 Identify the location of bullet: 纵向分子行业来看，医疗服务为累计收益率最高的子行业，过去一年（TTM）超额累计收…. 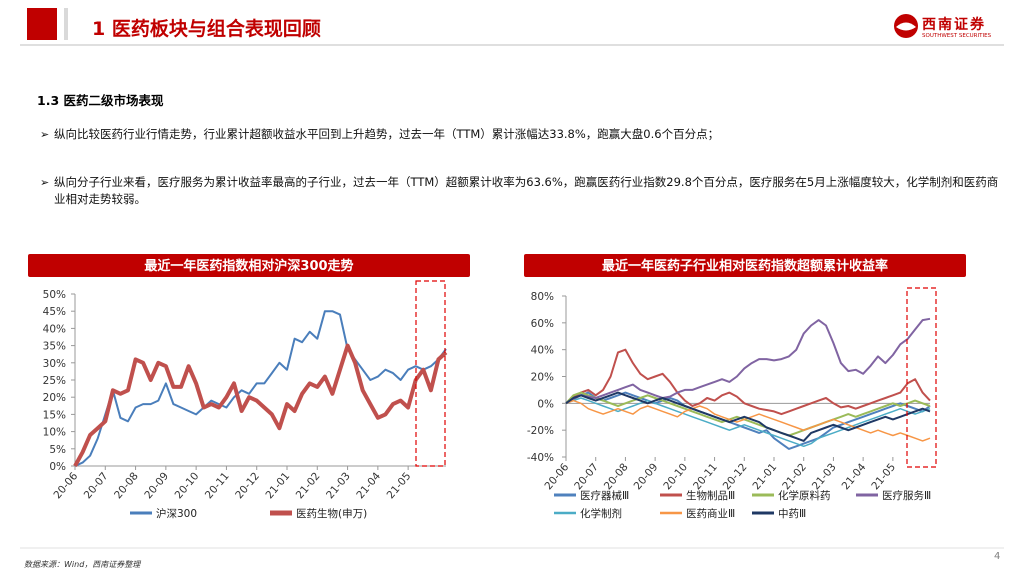
(519, 191).